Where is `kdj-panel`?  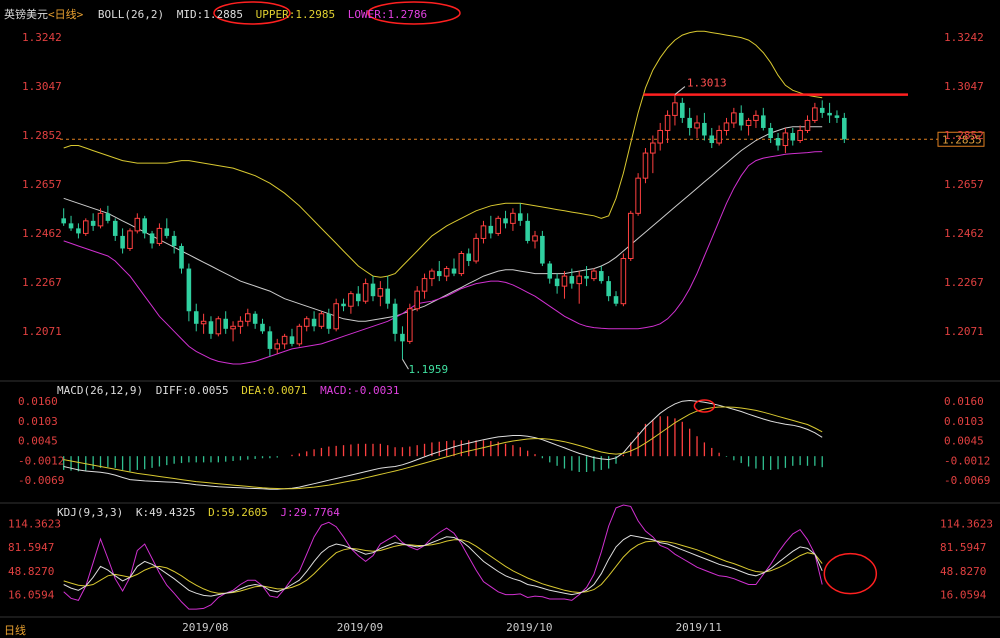
kdj-panel is located at coordinates (470, 557).